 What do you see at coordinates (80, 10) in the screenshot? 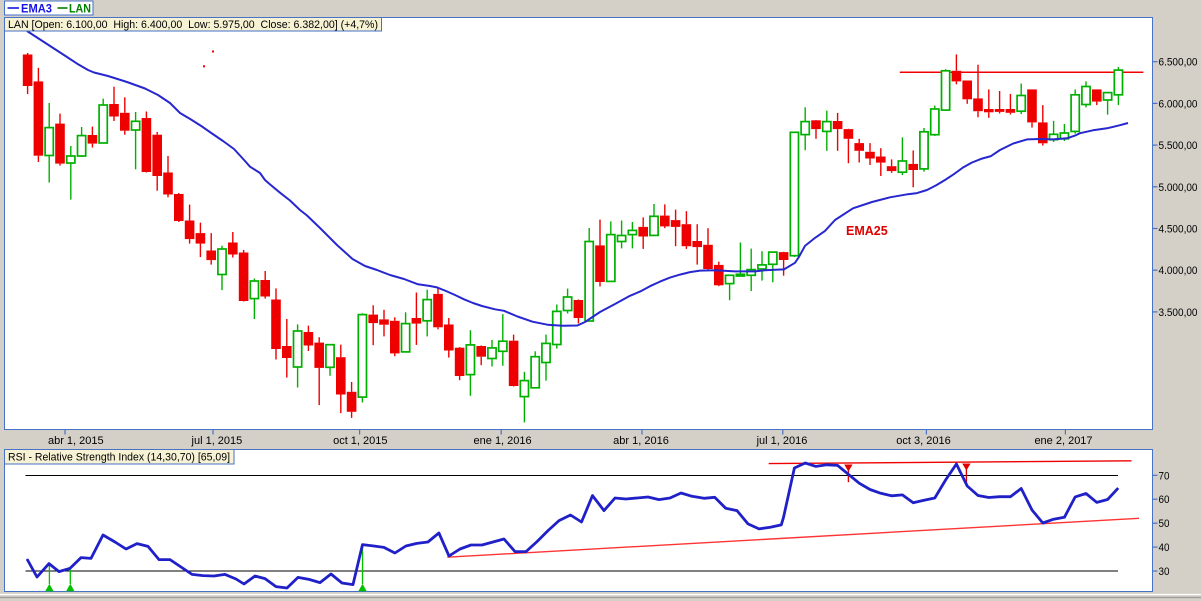
I see `svg-text: LAN` at bounding box center [80, 10].